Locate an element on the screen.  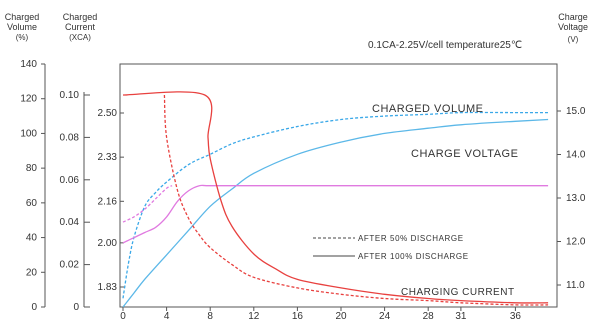
axis-title-line: Voltage is located at coordinates (573, 27).